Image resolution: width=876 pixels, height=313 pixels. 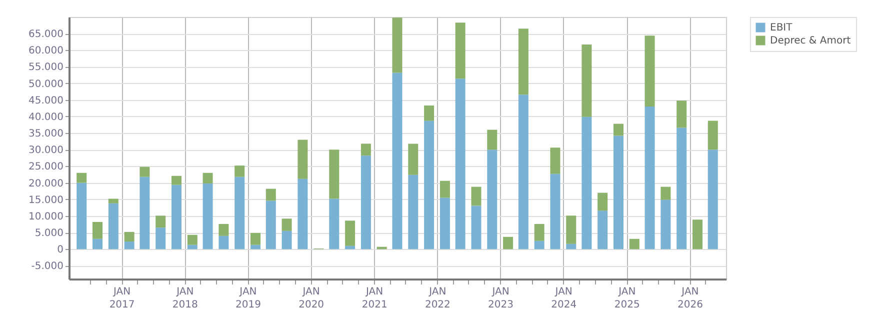 I want to click on x-tick-label: JAN 2018, so click(x=185, y=298).